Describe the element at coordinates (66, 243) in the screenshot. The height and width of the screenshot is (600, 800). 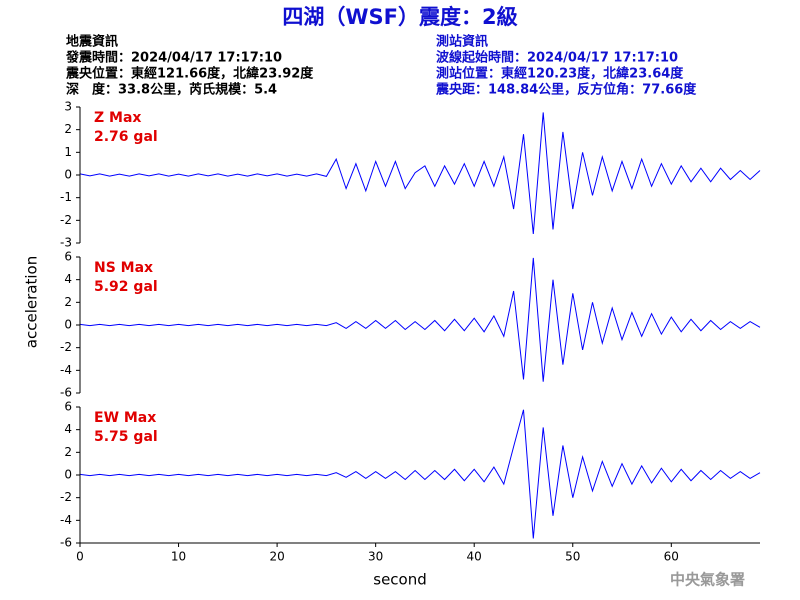
I see `y-tick-label: -3` at that location.